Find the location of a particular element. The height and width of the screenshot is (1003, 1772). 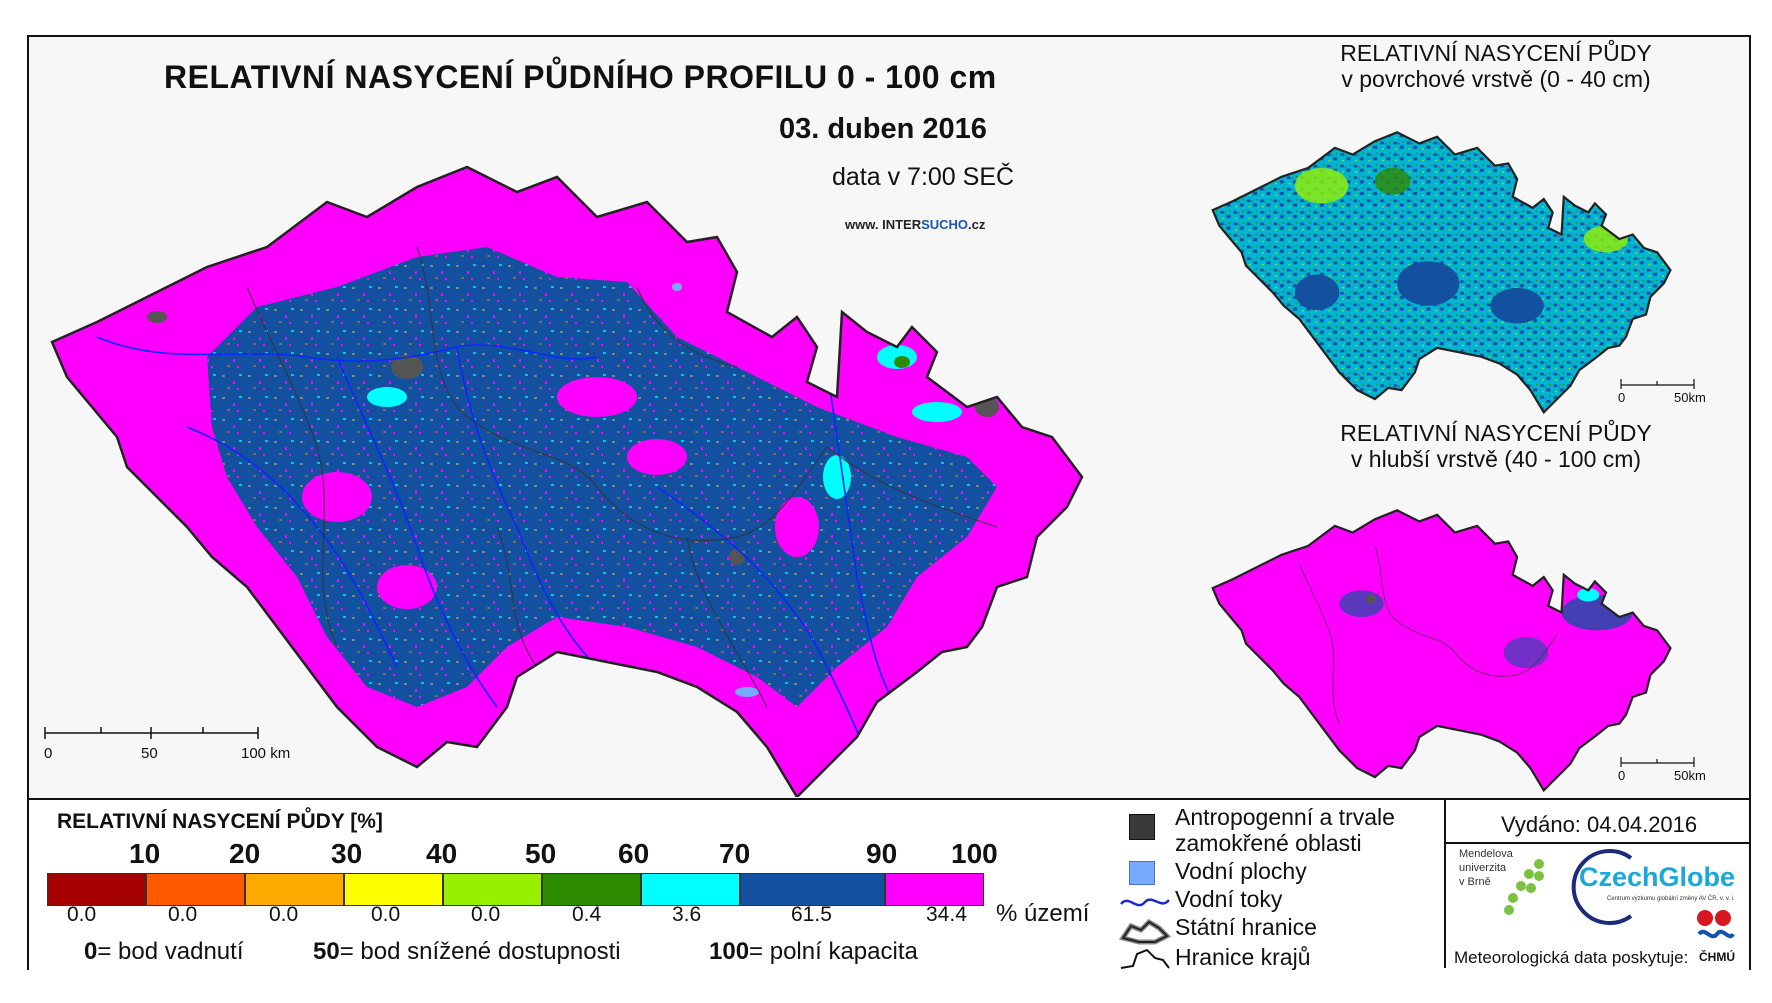

legend-title: RELATIVNÍ NASYCENÍ PŮDY [%] is located at coordinates (220, 821).